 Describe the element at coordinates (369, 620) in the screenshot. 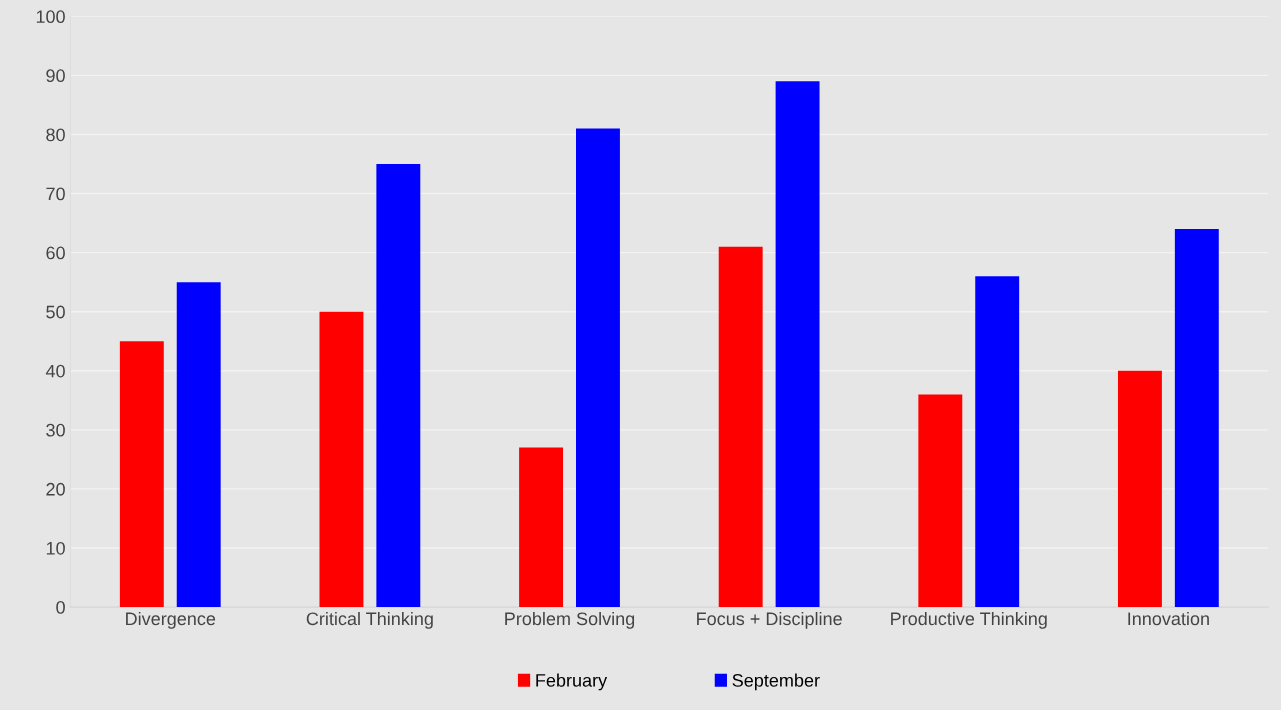

I see `x-tick-label: Critical Thinking` at that location.